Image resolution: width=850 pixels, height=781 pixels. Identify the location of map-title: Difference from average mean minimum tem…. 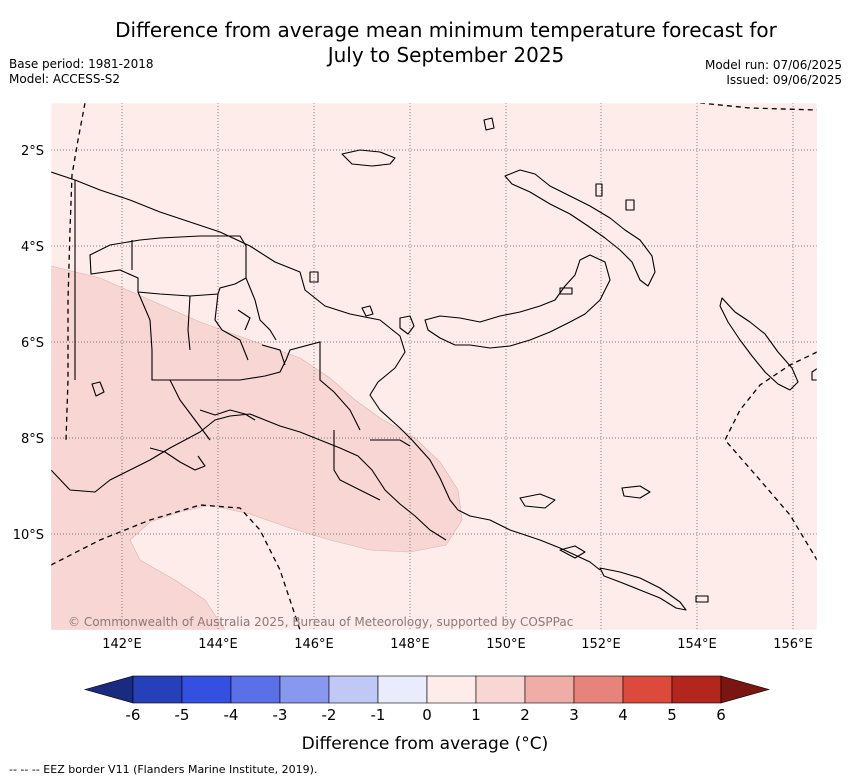
(446, 43).